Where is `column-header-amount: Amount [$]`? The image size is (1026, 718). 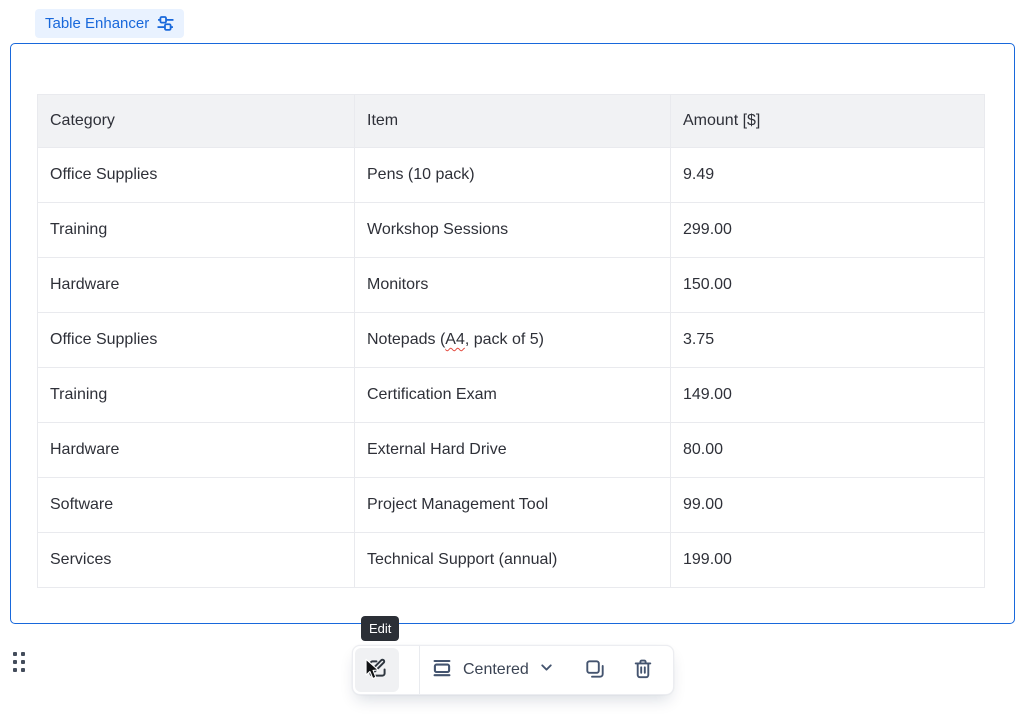
column-header-amount: Amount [$] is located at coordinates (827, 121).